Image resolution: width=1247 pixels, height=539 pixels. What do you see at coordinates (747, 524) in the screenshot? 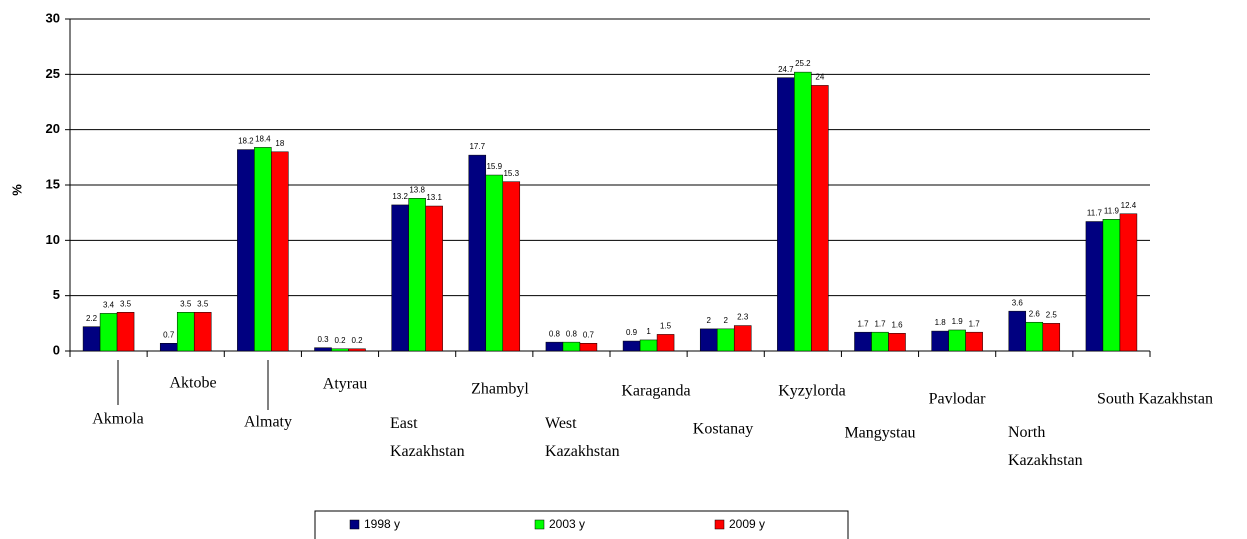
I see `legend-label: 2009 y` at bounding box center [747, 524].